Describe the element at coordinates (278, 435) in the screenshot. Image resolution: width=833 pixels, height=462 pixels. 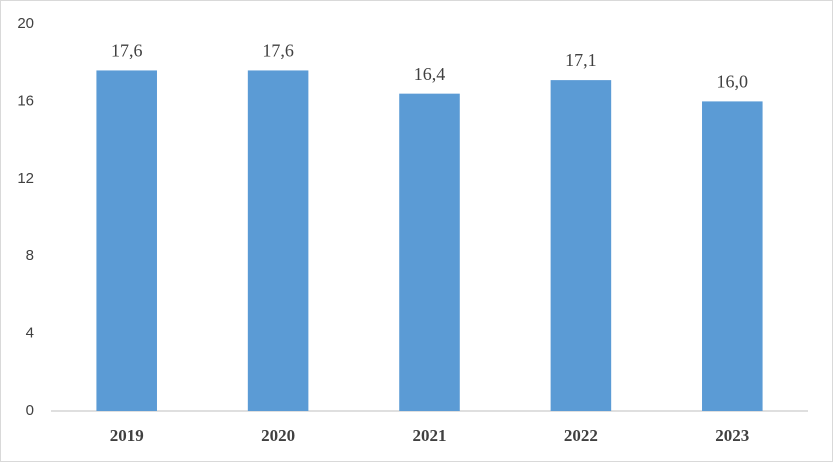
I see `x-tick-label: 2020` at that location.